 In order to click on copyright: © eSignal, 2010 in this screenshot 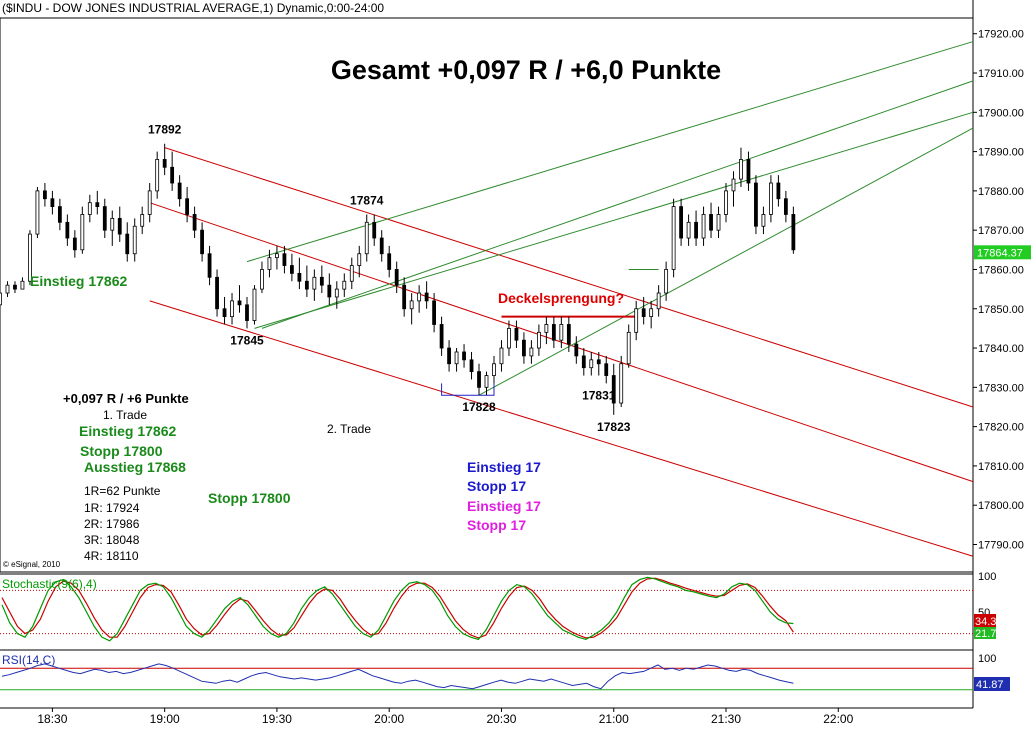, I will do `click(32, 564)`.